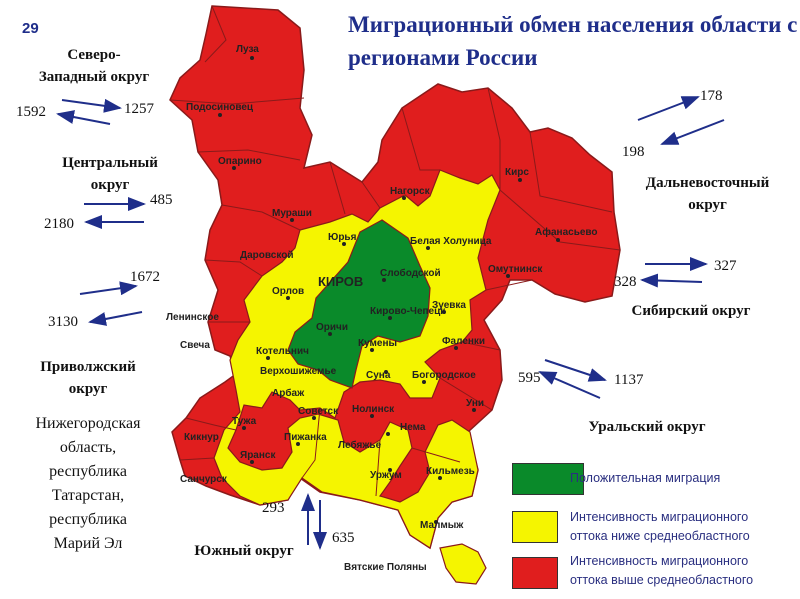 This screenshot has width=800, height=599. Describe the element at coordinates (625, 282) in the screenshot. I see `outflow-siberia: 328` at that location.